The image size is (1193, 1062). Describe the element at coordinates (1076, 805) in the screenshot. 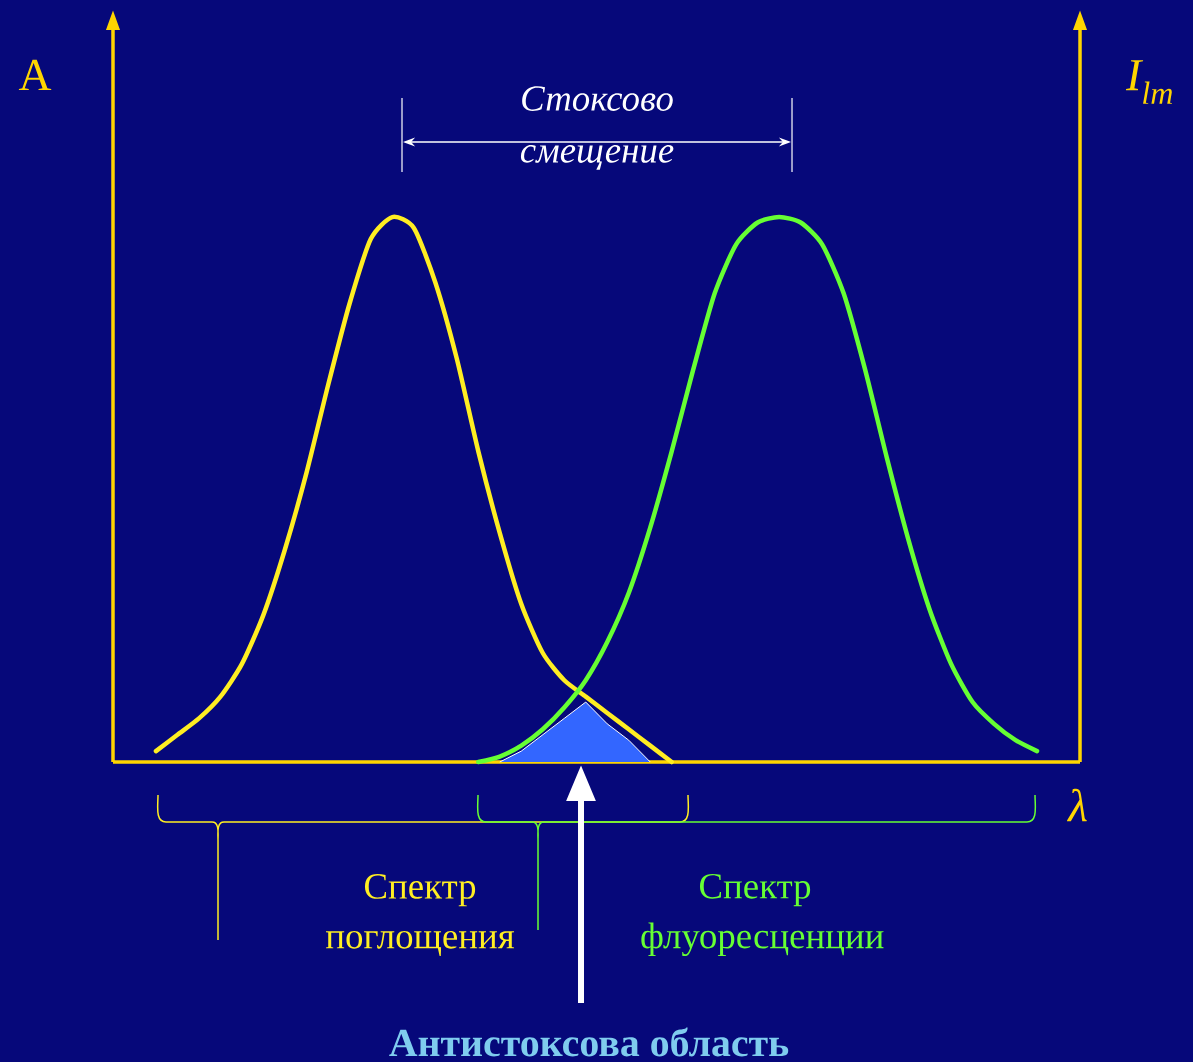

I see `x-axis-title: λ` at that location.